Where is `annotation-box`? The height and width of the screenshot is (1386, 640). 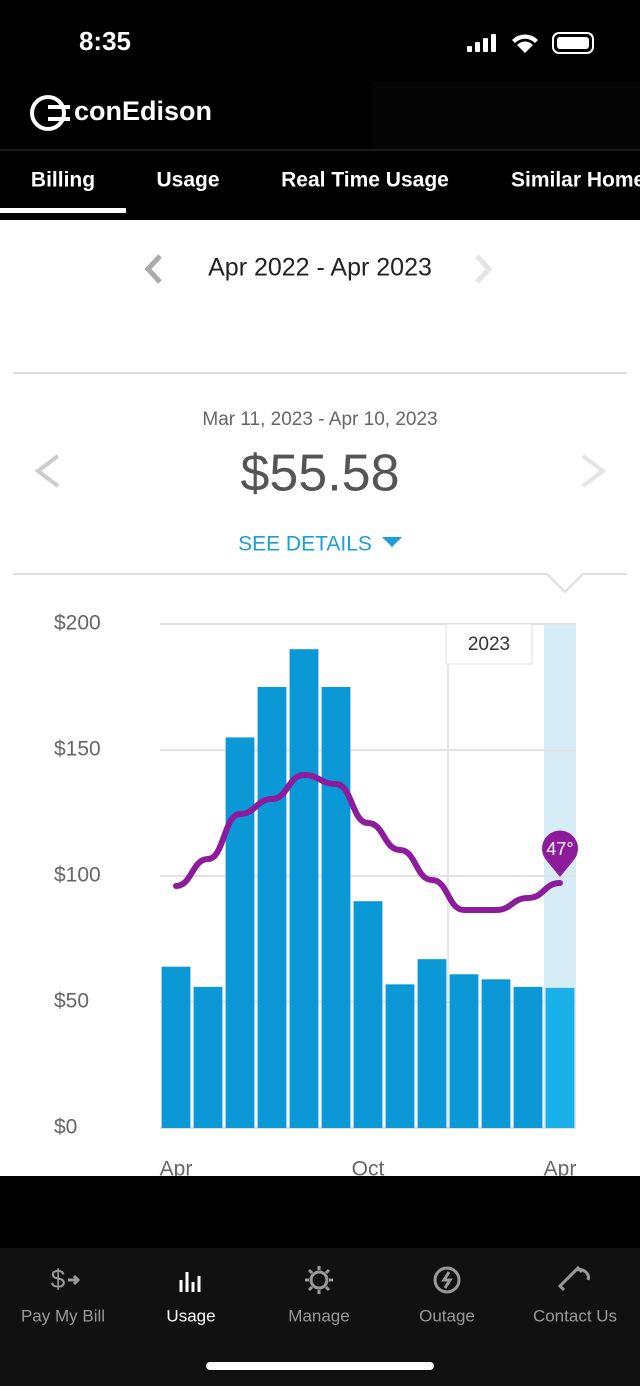 annotation-box is located at coordinates (489, 644).